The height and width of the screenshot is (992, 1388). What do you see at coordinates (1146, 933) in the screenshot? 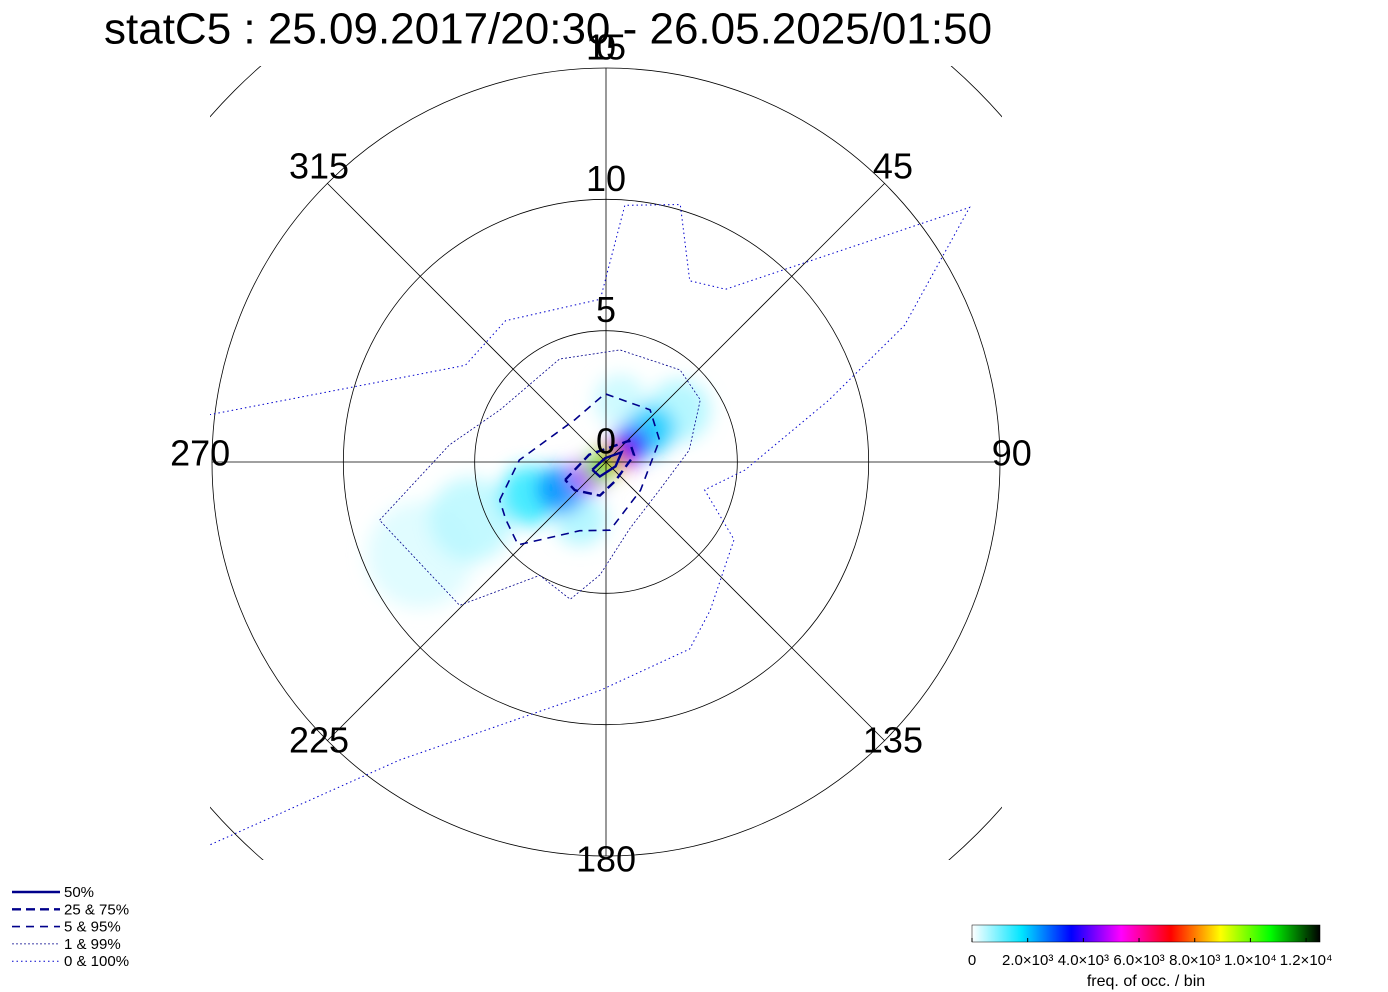
I see `colorbar-gradient` at bounding box center [1146, 933].